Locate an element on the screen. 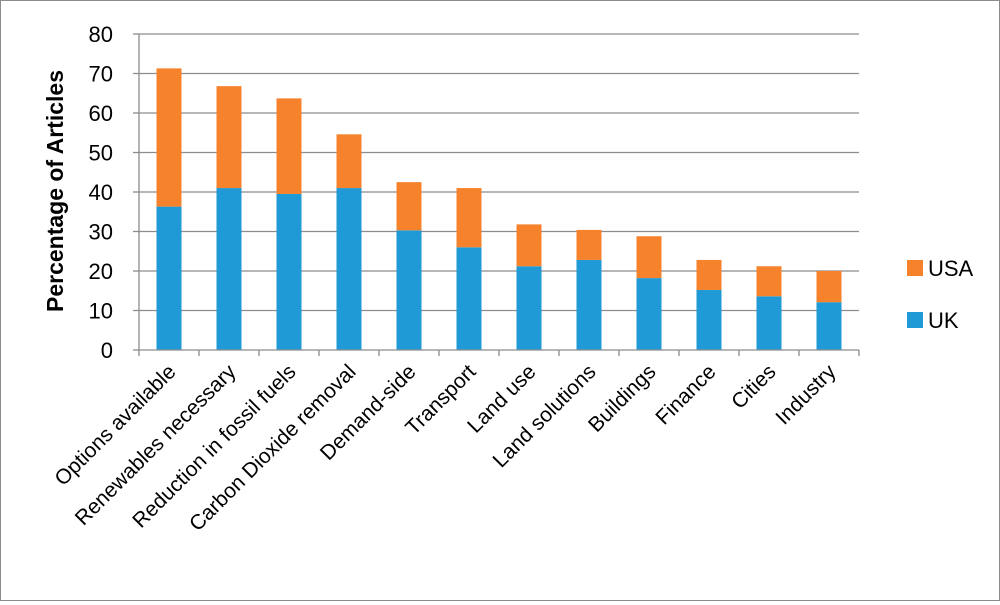 The image size is (1000, 605). legend-label-uk: UK is located at coordinates (943, 320).